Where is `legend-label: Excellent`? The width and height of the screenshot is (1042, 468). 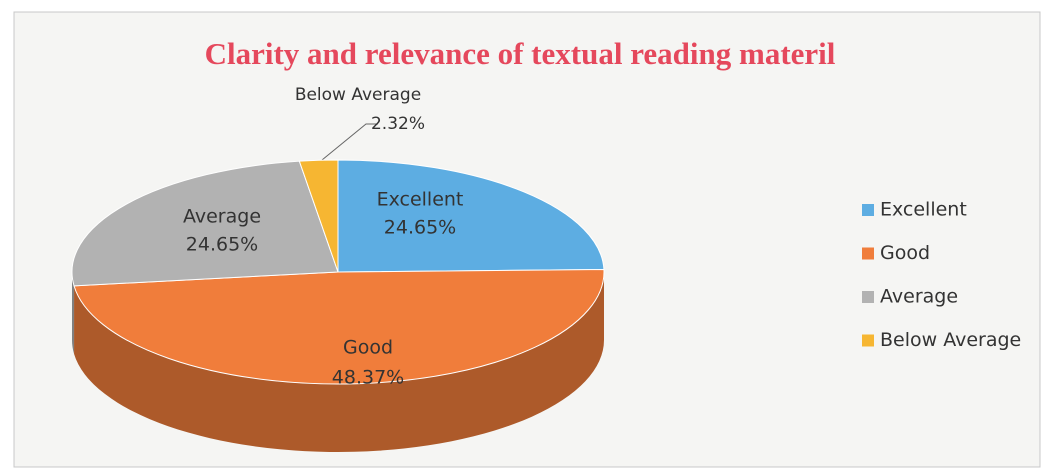 legend-label: Excellent is located at coordinates (923, 210).